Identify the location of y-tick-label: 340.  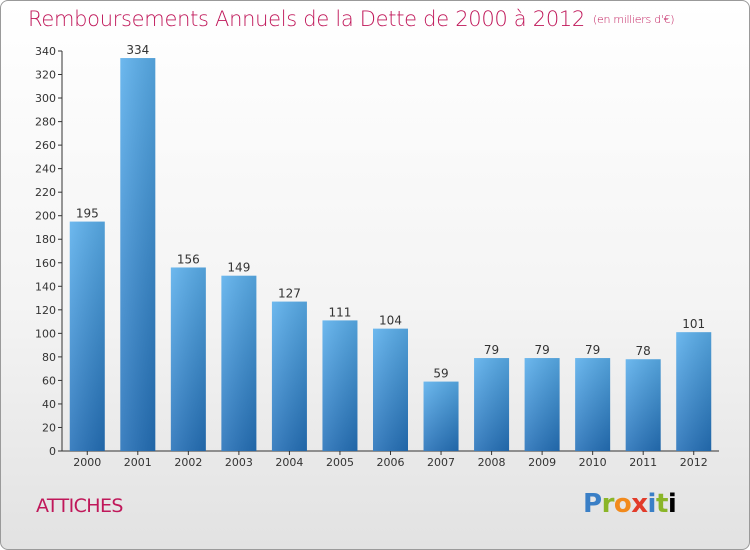
(45, 51).